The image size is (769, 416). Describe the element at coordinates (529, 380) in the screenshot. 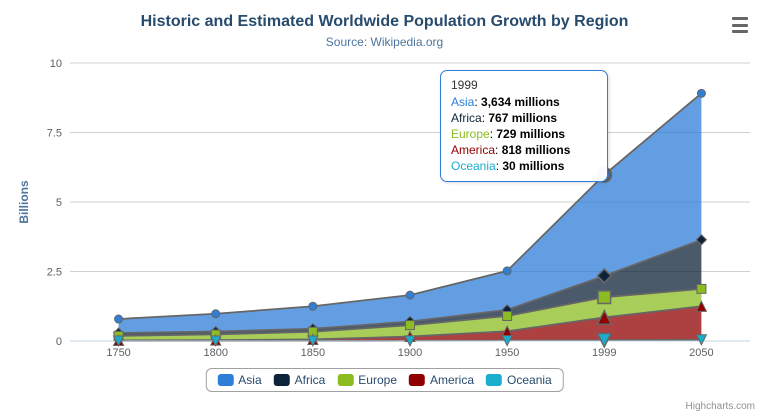

I see `legend-label: Oceania` at that location.